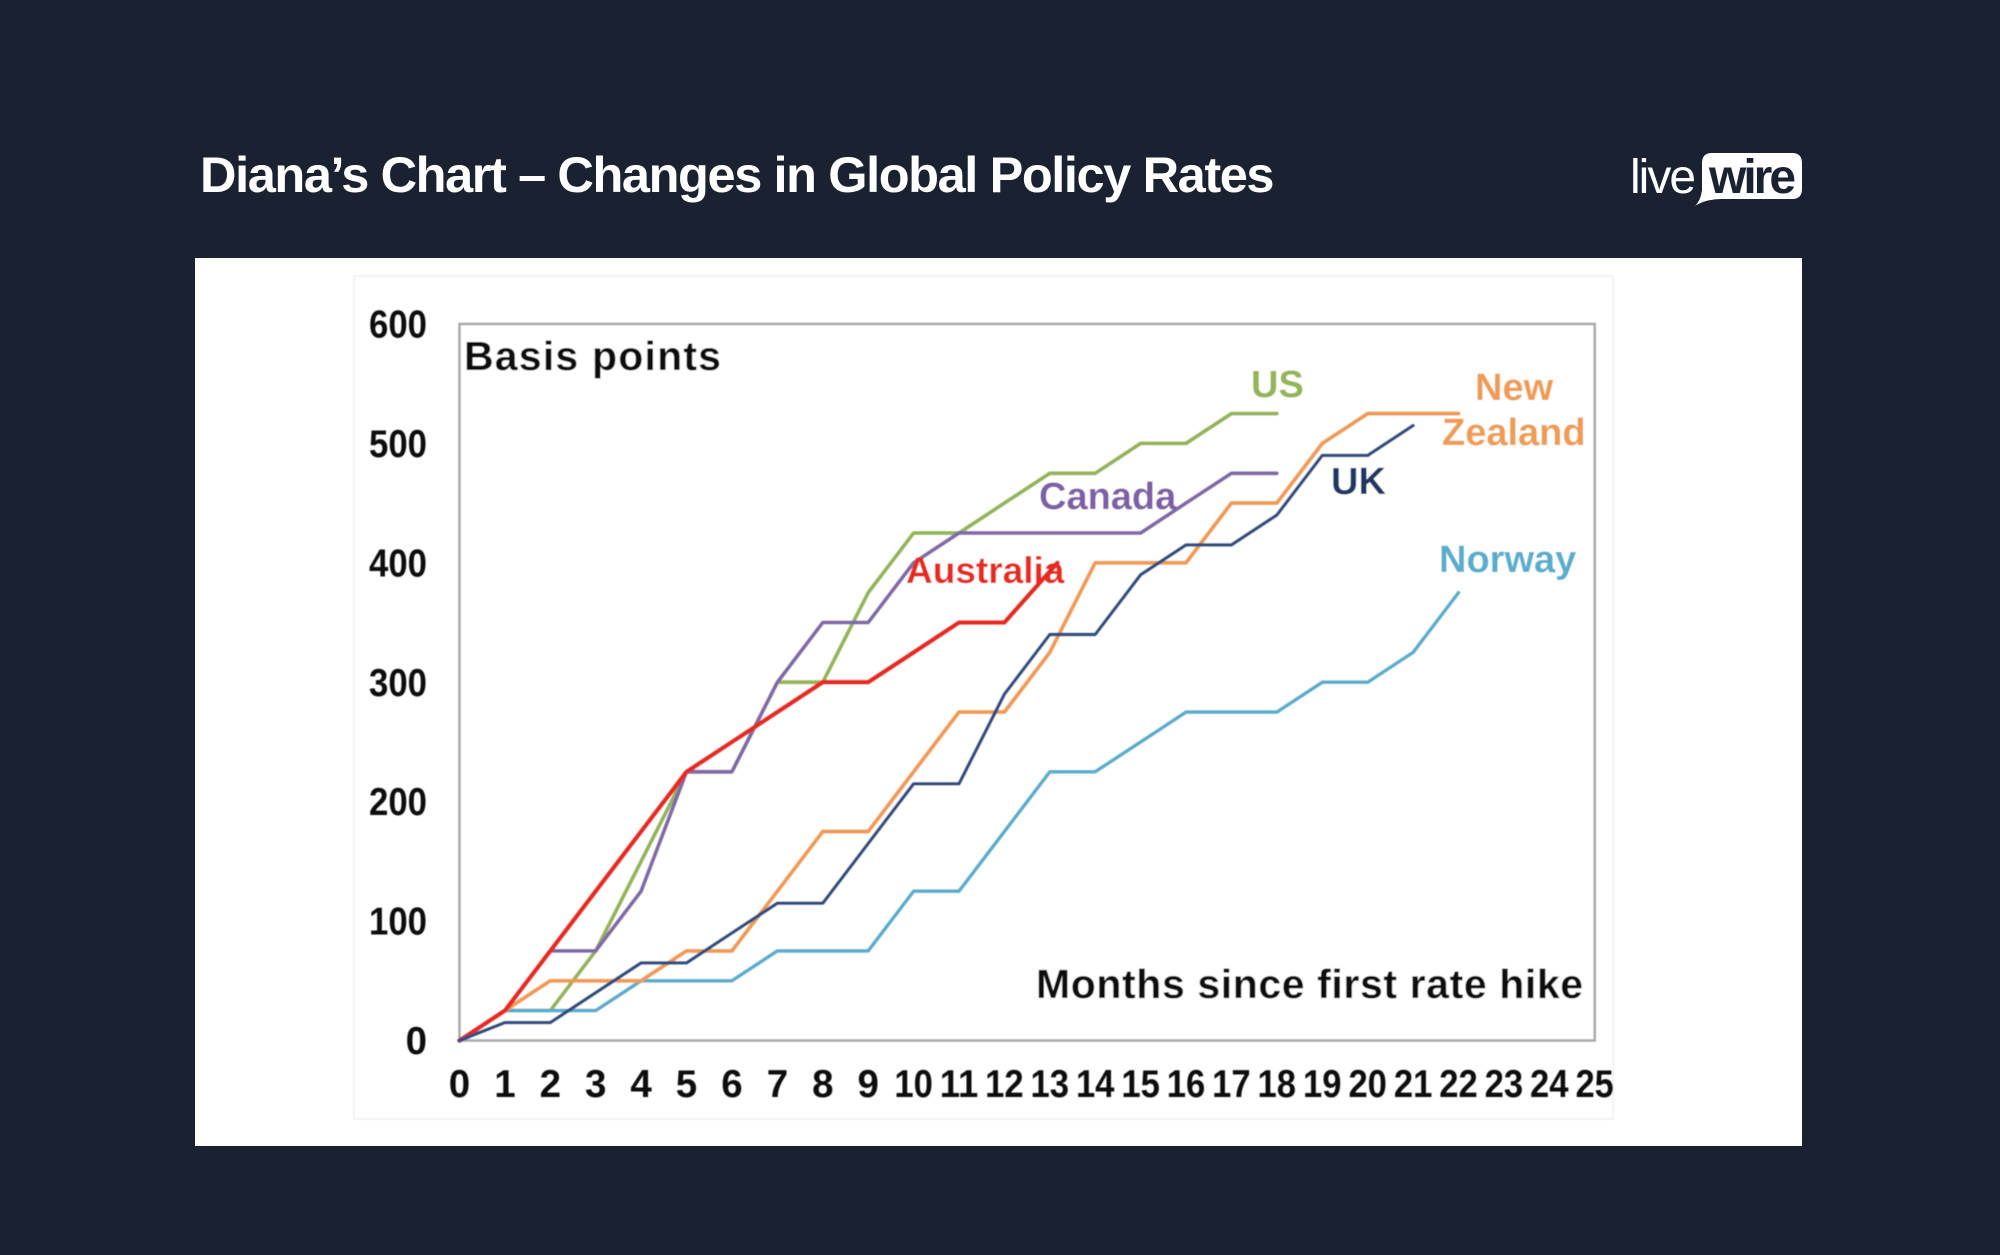 The height and width of the screenshot is (1255, 2000). I want to click on svg-text: 19, so click(1322, 1084).